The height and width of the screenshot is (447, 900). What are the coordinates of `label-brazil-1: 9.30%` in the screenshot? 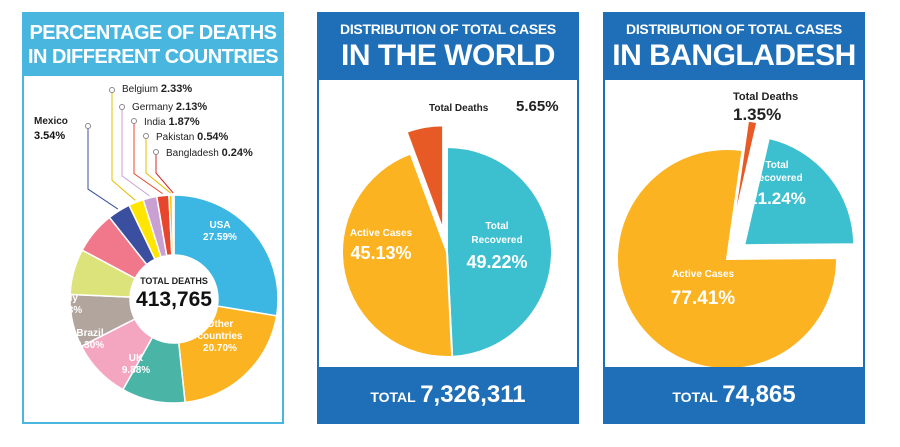 It's located at (90, 345).